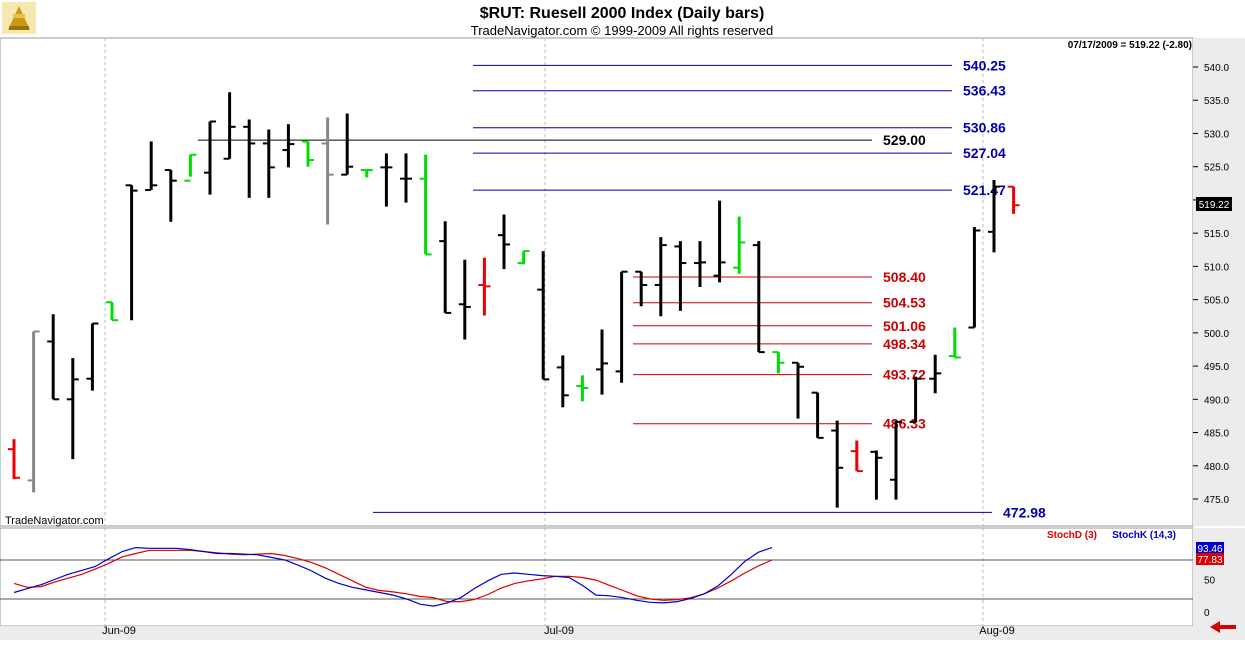 Image resolution: width=1245 pixels, height=645 pixels. What do you see at coordinates (19, 18) in the screenshot?
I see `tradenavigator-logo-icon` at bounding box center [19, 18].